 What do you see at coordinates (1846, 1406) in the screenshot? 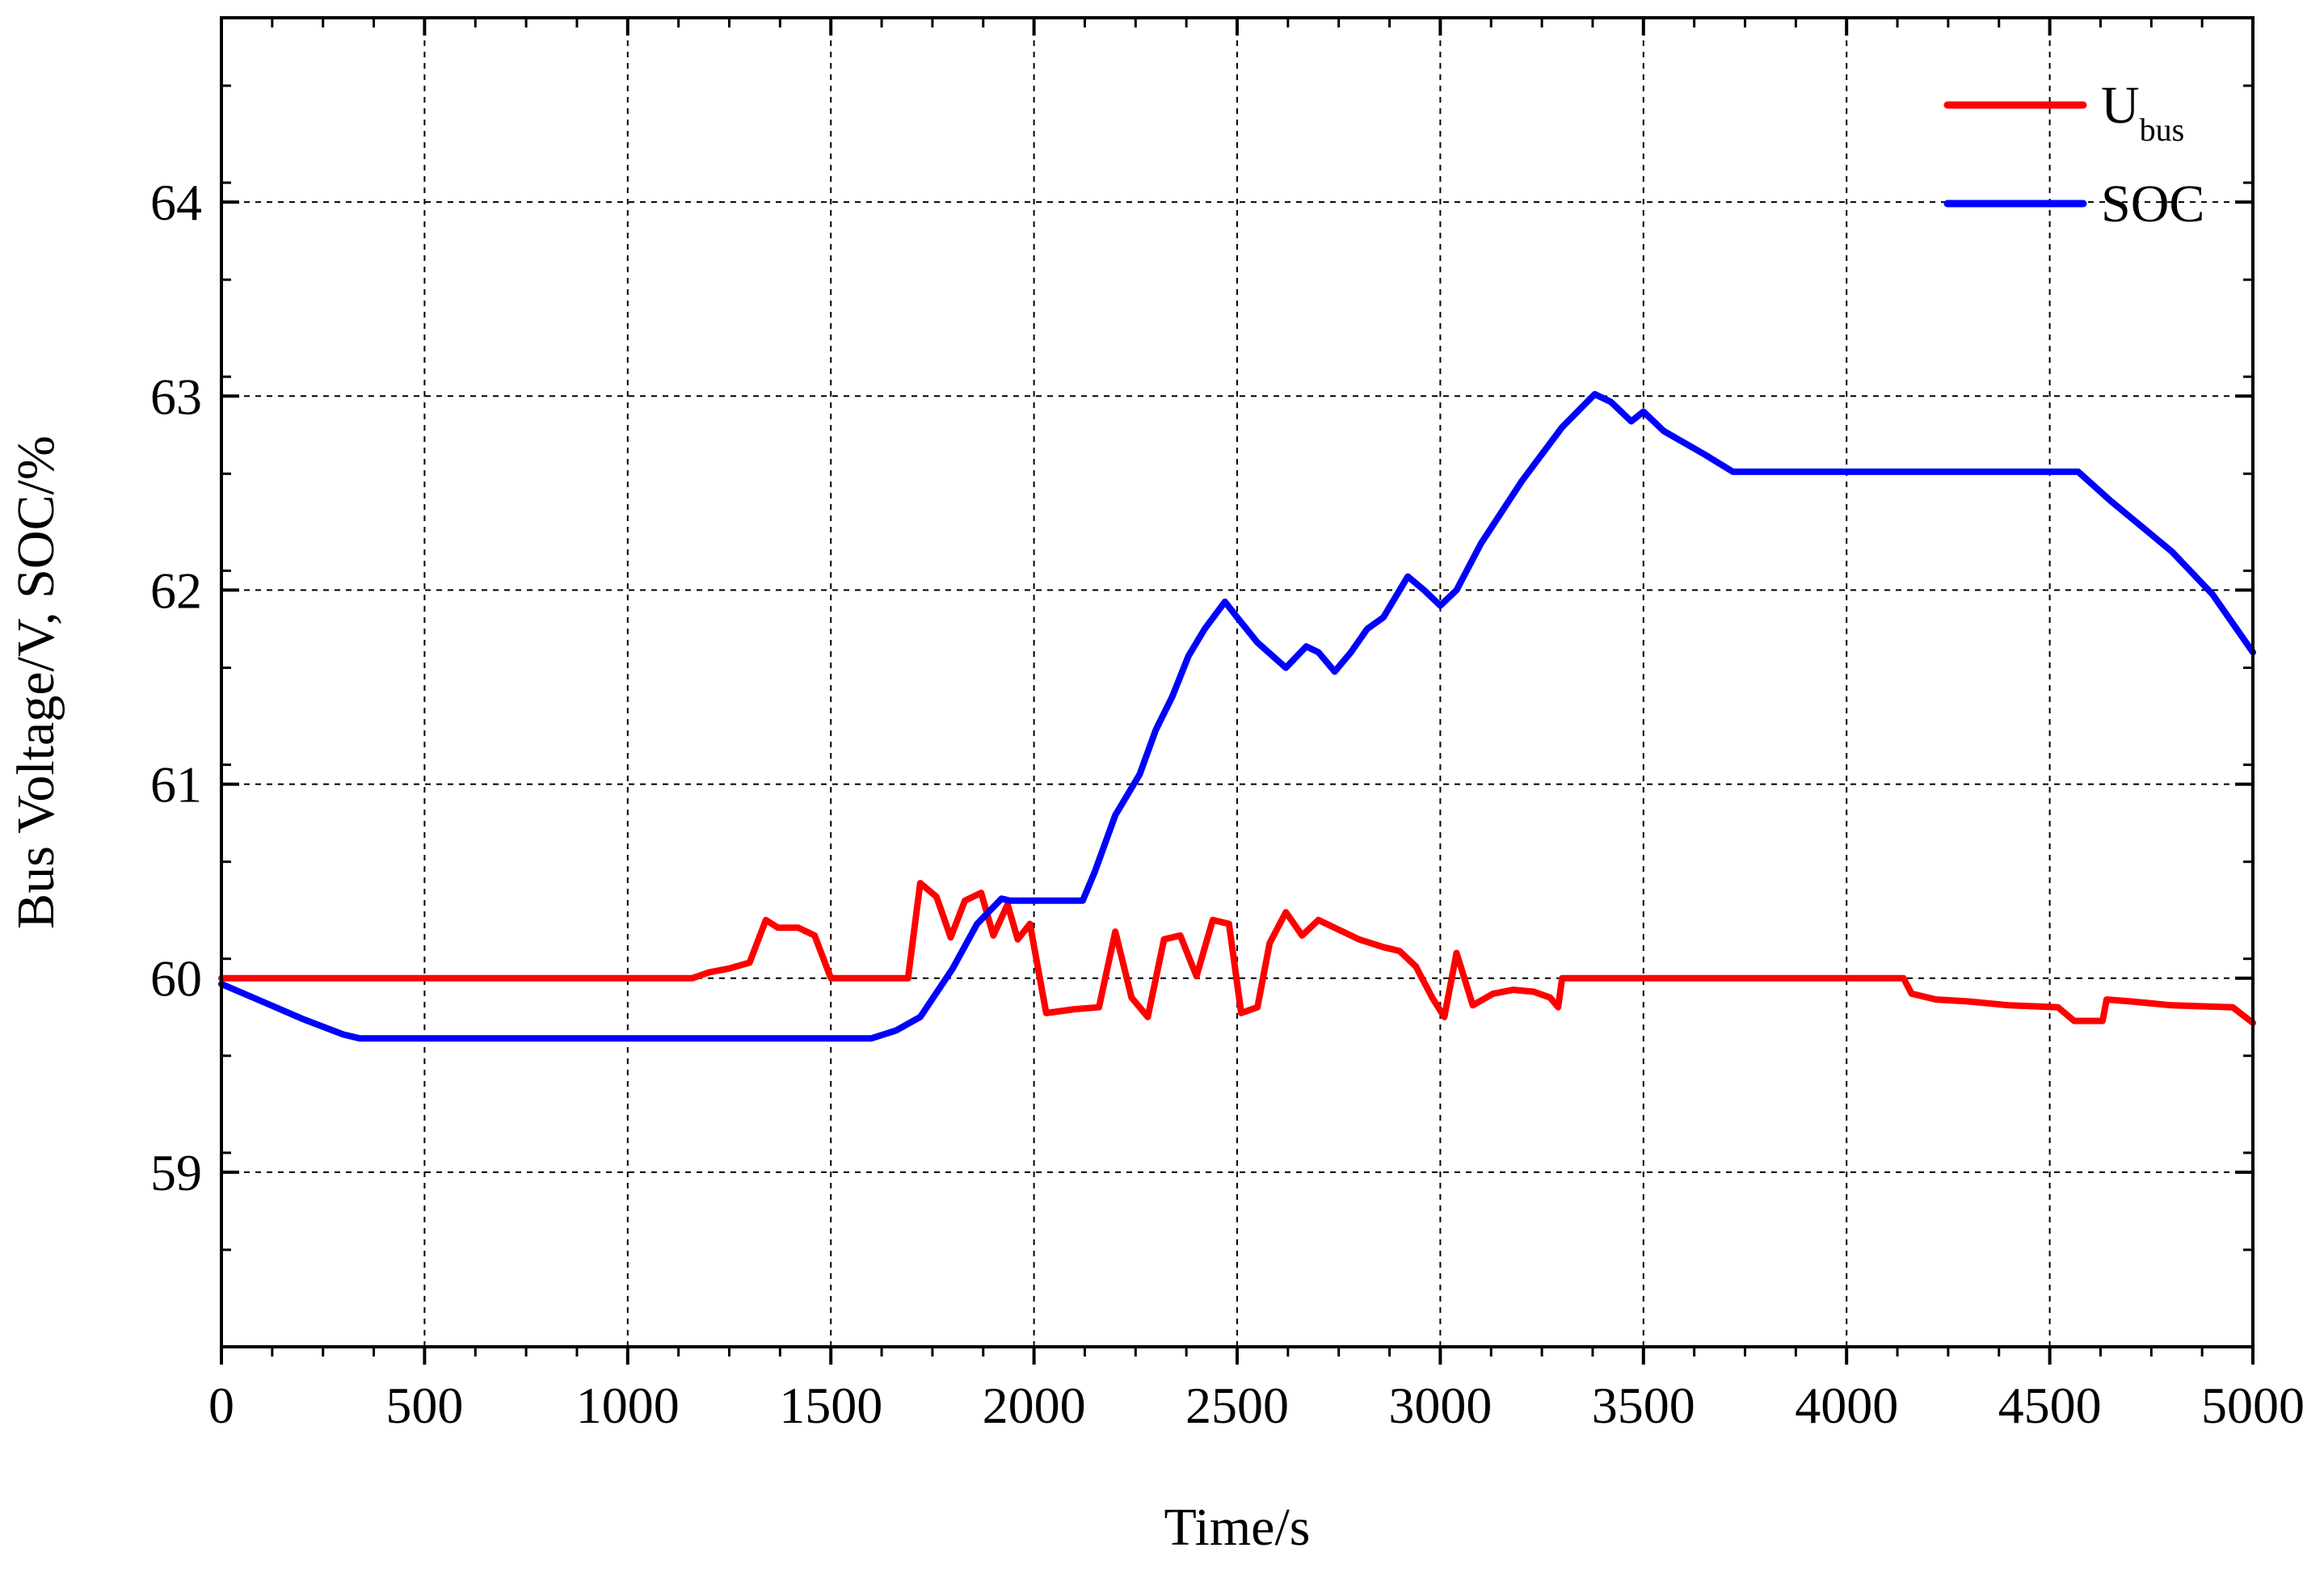
I see `x-tick-label: 4000` at bounding box center [1846, 1406].